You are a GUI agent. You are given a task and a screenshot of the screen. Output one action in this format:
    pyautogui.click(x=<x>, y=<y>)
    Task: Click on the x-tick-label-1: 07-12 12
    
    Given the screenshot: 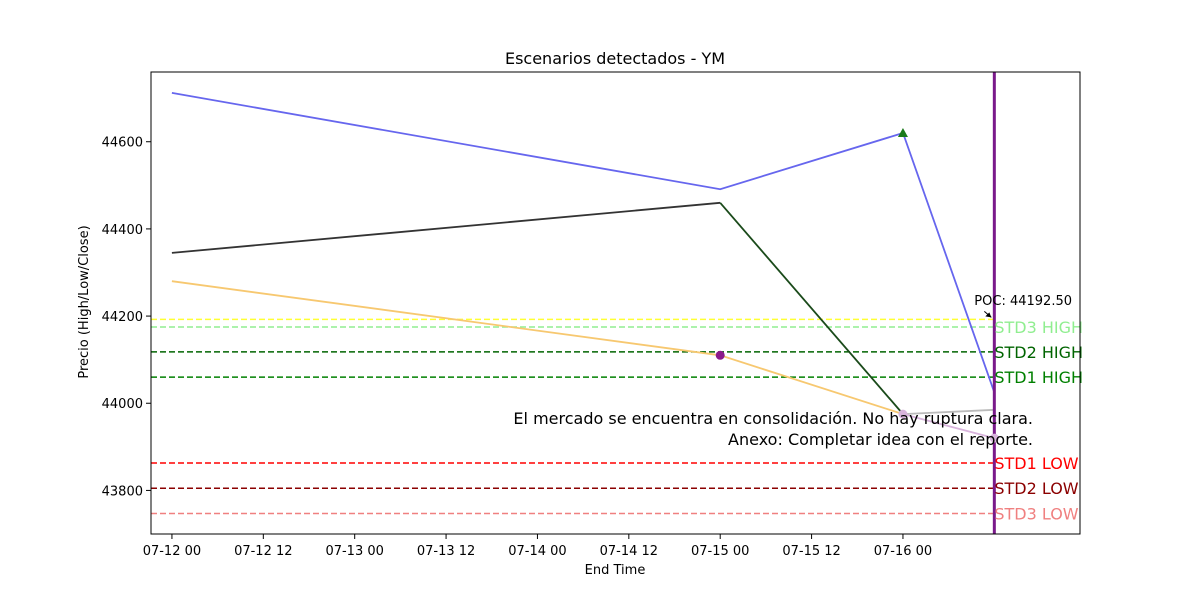 What is the action you would take?
    pyautogui.click(x=263, y=551)
    